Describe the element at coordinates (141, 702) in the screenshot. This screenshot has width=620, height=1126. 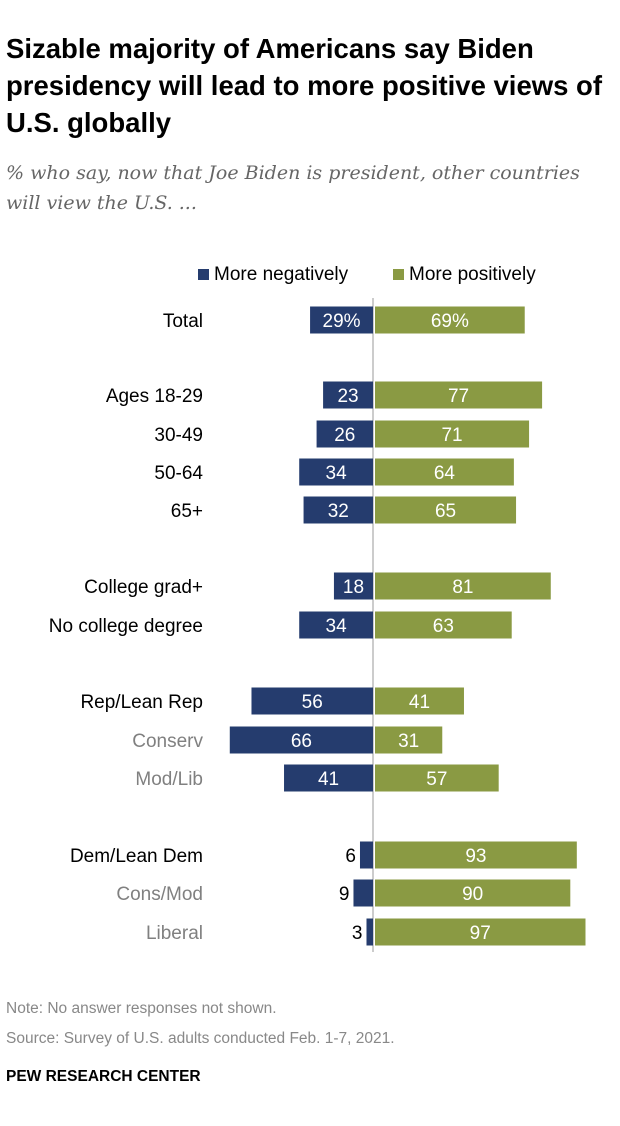
I see `category-label: Rep/Lean Rep` at that location.